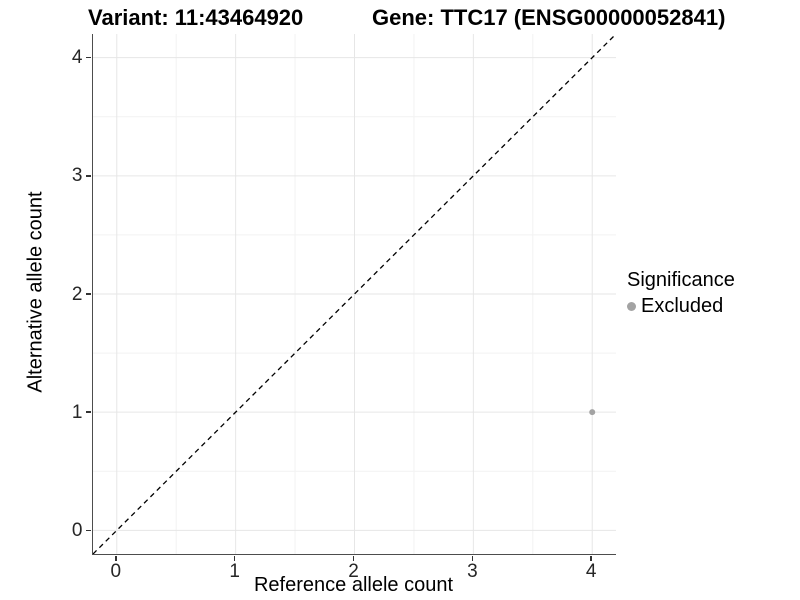 The image size is (800, 600). What do you see at coordinates (116, 571) in the screenshot?
I see `x-tick-label: 0` at bounding box center [116, 571].